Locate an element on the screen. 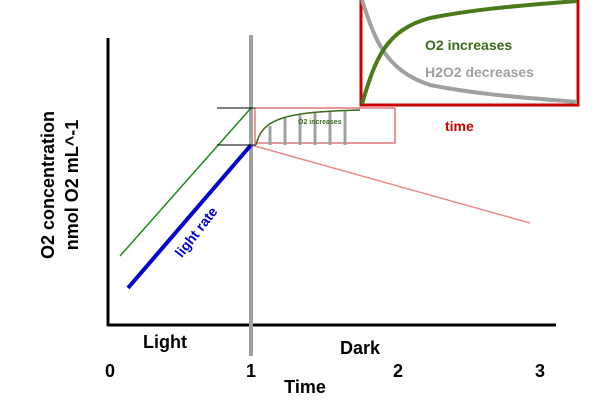 This screenshot has height=400, width=600. small-inset-curve is located at coordinates (308, 127).